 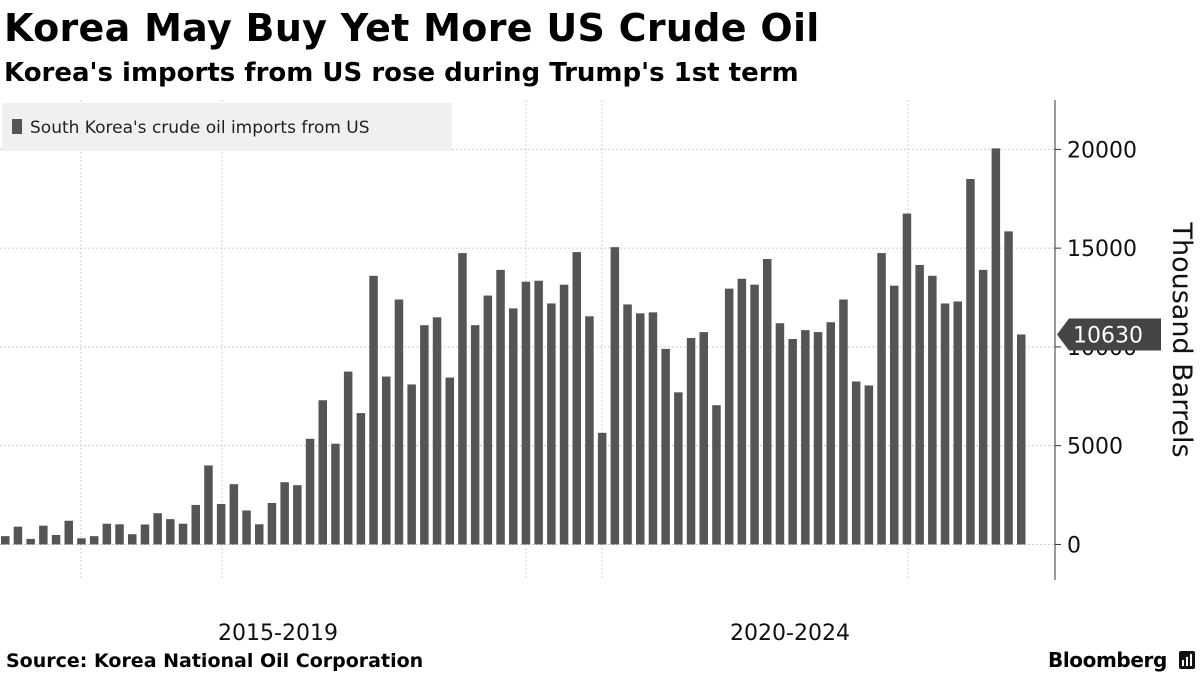 What do you see at coordinates (278, 633) in the screenshot?
I see `period-label-2015-2019: 2015-2019` at bounding box center [278, 633].